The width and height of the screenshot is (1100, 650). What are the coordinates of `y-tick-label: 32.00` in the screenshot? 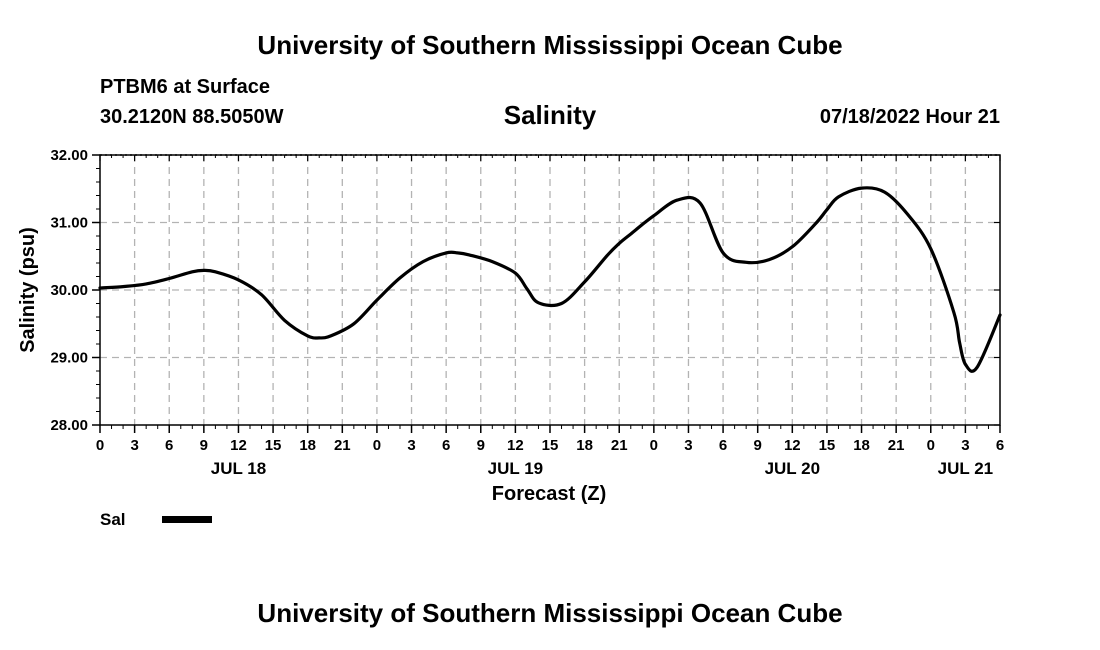 It's located at (69, 155).